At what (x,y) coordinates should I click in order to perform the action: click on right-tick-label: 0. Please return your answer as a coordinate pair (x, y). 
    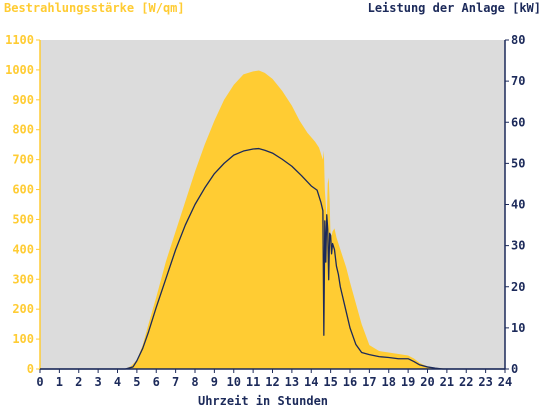
    Looking at the image, I should click on (514, 369).